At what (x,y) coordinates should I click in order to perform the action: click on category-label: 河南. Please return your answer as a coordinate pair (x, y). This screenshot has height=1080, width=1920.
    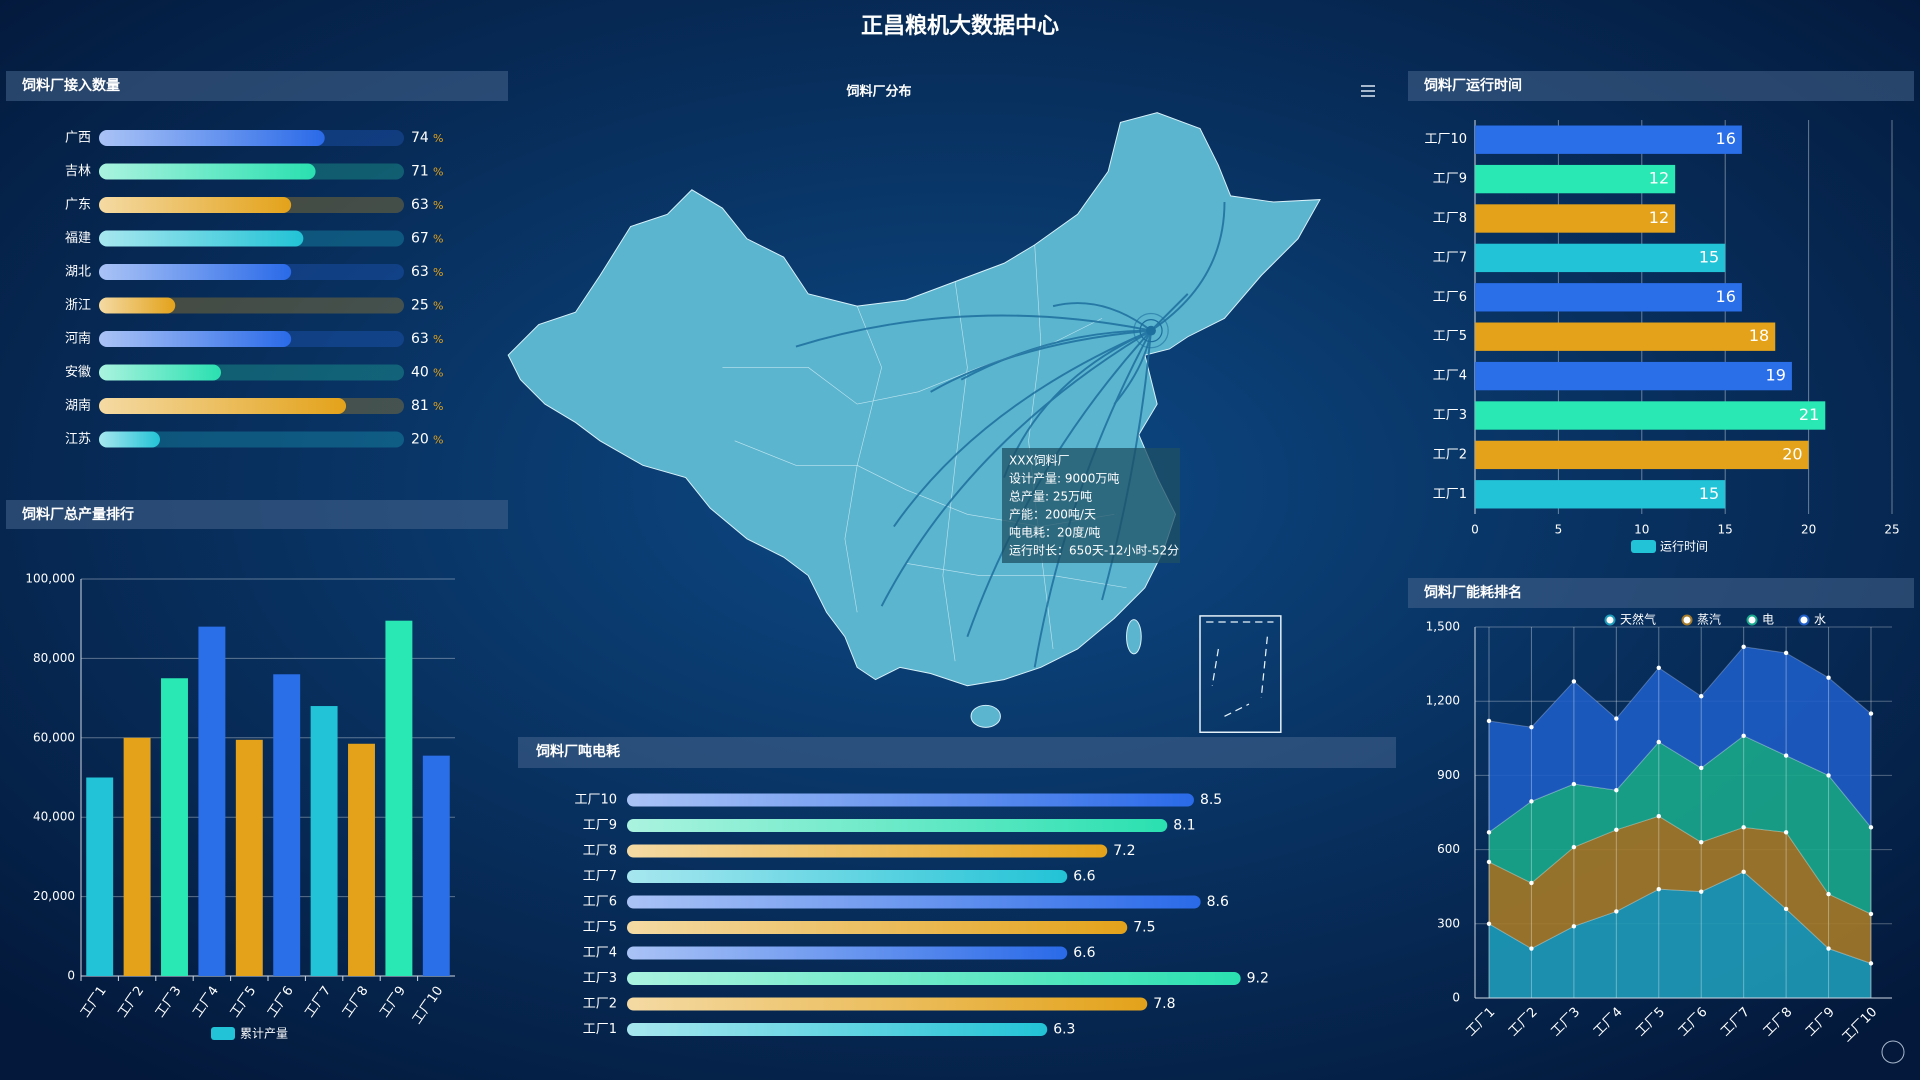
    Looking at the image, I should click on (78, 339).